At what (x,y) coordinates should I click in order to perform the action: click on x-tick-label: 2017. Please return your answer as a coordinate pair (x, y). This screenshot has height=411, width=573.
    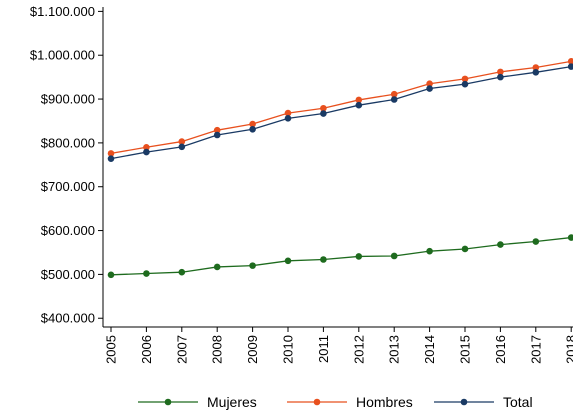
    Looking at the image, I should click on (535, 349).